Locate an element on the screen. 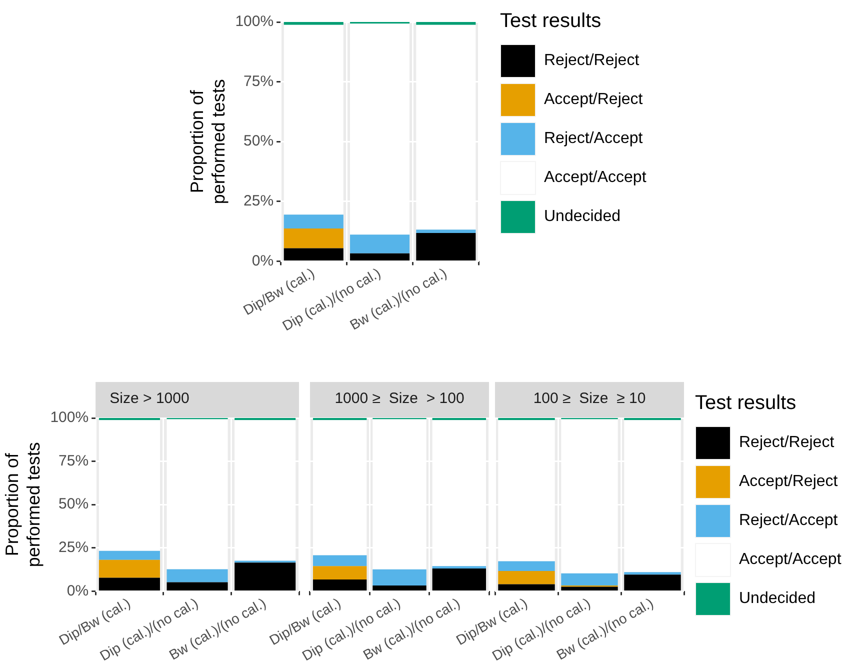  chart-title: Size > 1000 is located at coordinates (150, 399).